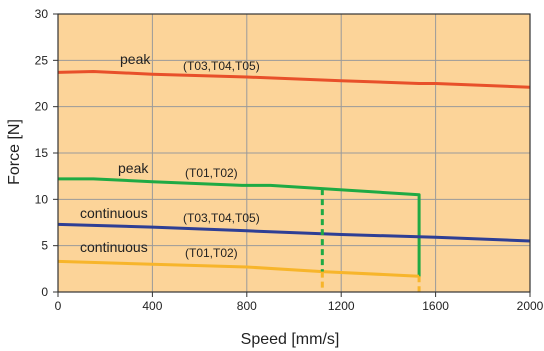 This screenshot has height=351, width=544. I want to click on series-label-1: peak, so click(133, 168).